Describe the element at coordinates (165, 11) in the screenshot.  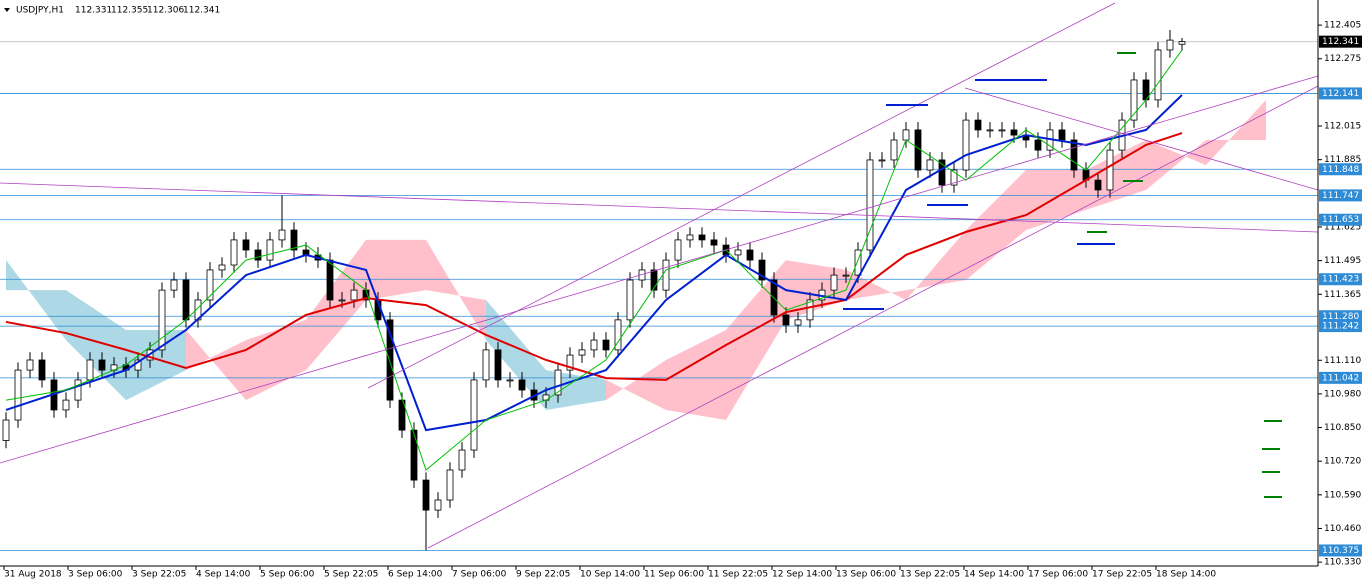
I see `header-low: 112.306` at that location.